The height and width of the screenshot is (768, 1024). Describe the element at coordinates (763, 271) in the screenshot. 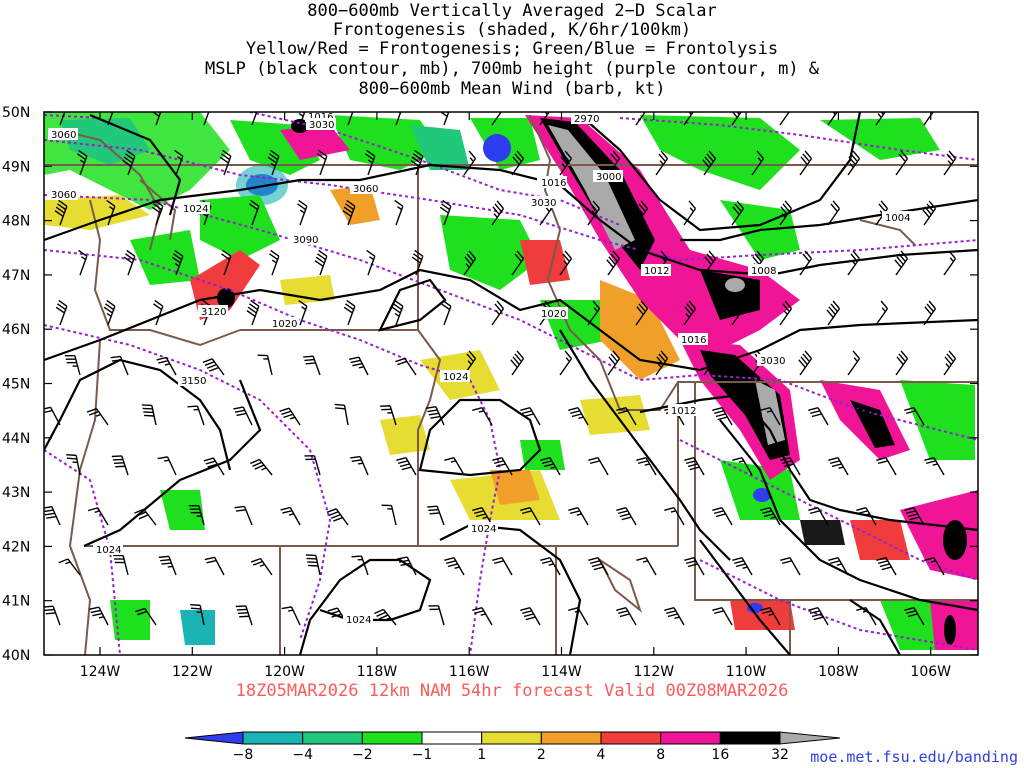

I see `mslp-label: 1008` at that location.